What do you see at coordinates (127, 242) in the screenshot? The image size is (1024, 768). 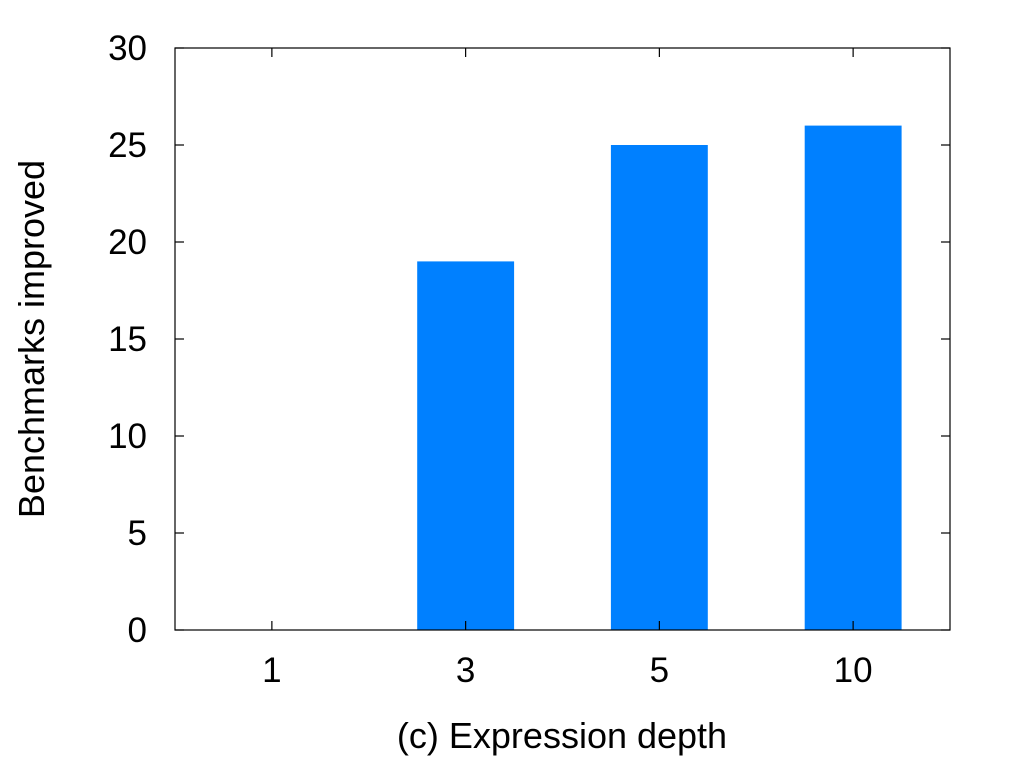 I see `y-tick-label-20: 20` at bounding box center [127, 242].